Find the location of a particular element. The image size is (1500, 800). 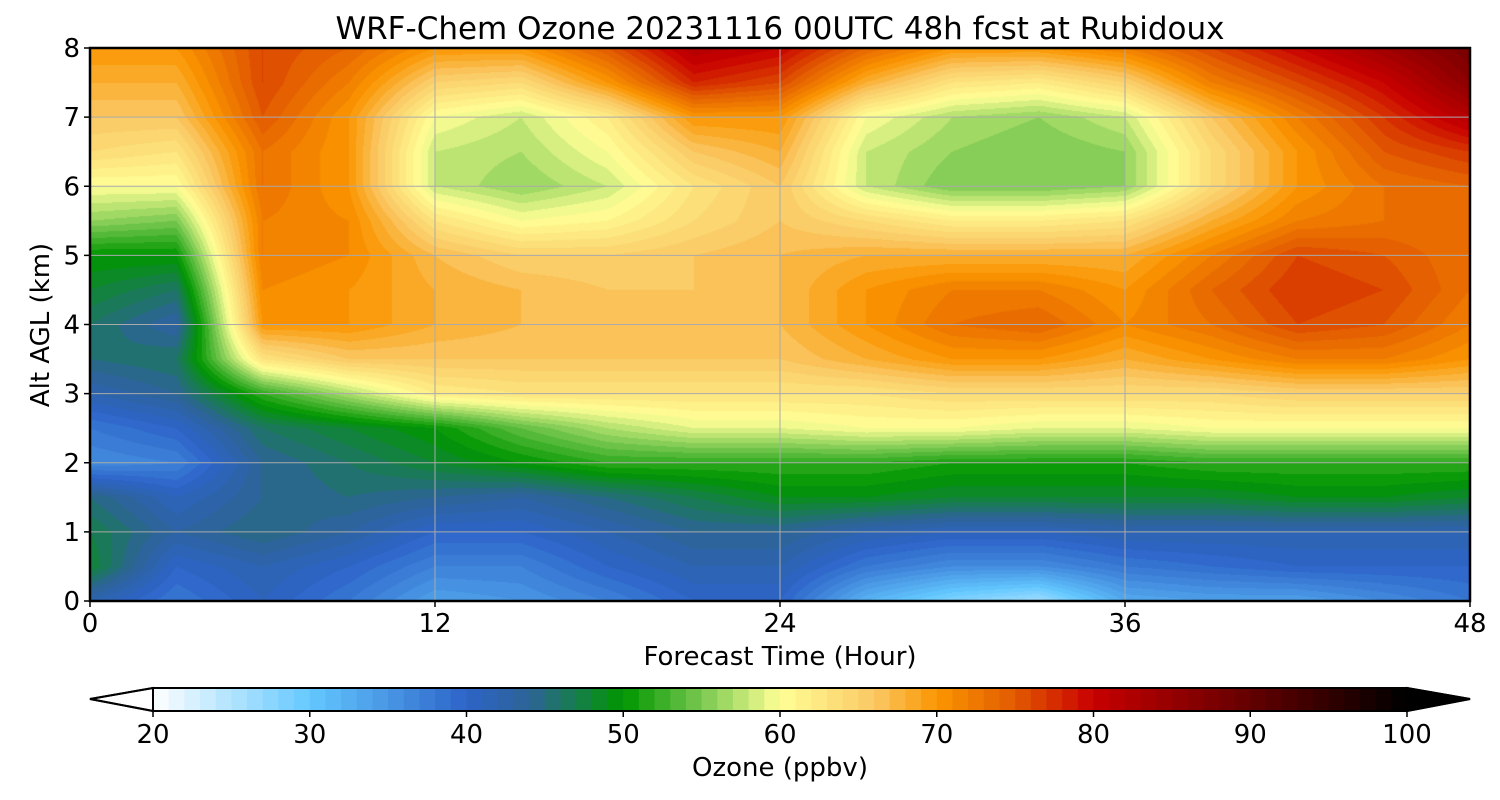

colorbar-swatches is located at coordinates (780, 699).